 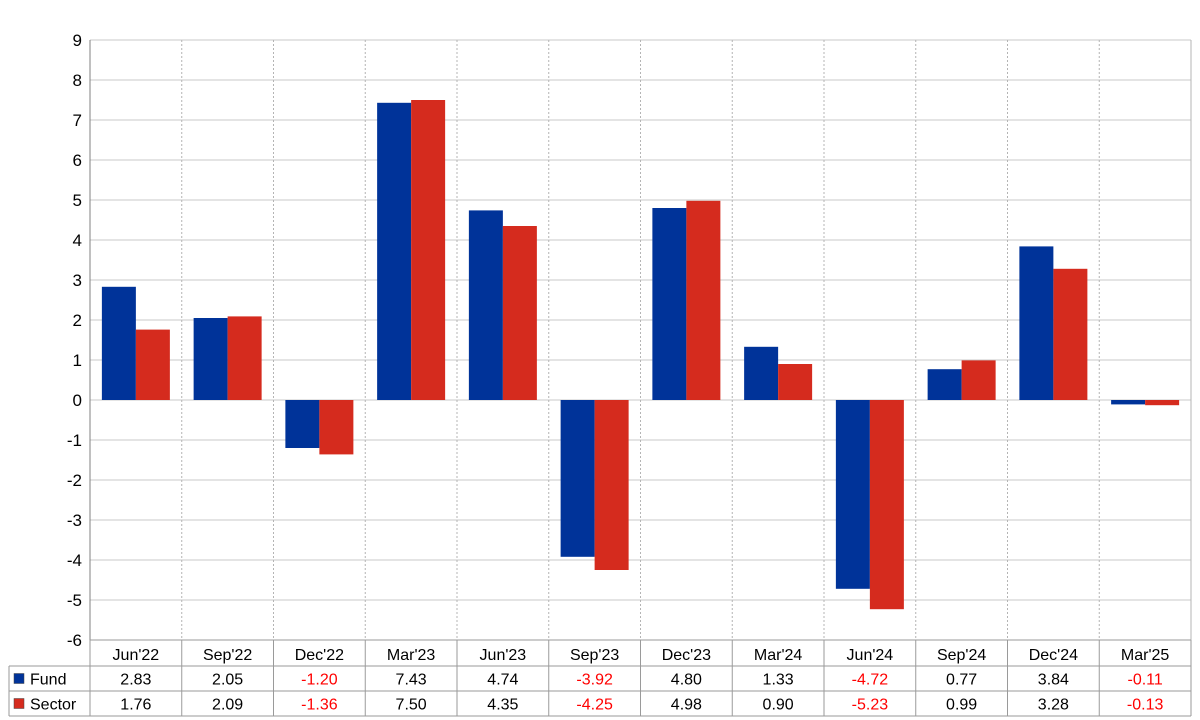 What do you see at coordinates (135, 705) in the screenshot?
I see `data-label-sector: 1.76` at bounding box center [135, 705].